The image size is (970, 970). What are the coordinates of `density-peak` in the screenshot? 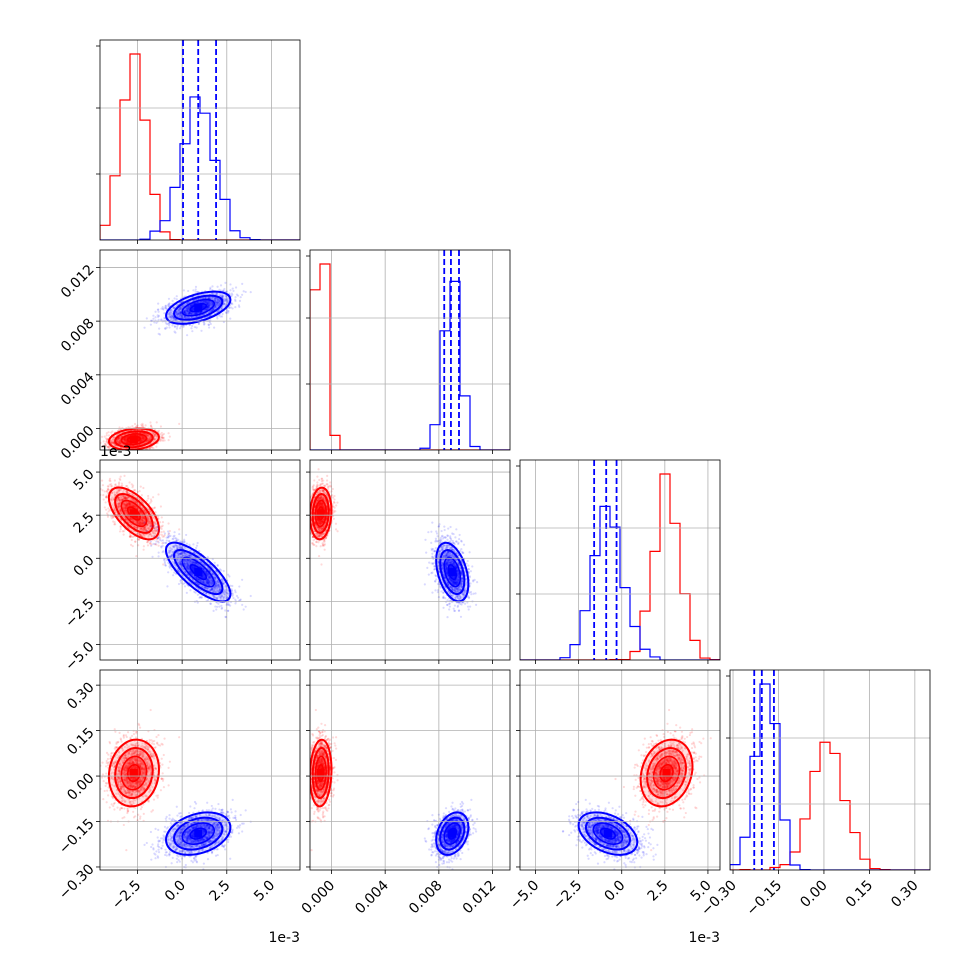 It's located at (198, 307).